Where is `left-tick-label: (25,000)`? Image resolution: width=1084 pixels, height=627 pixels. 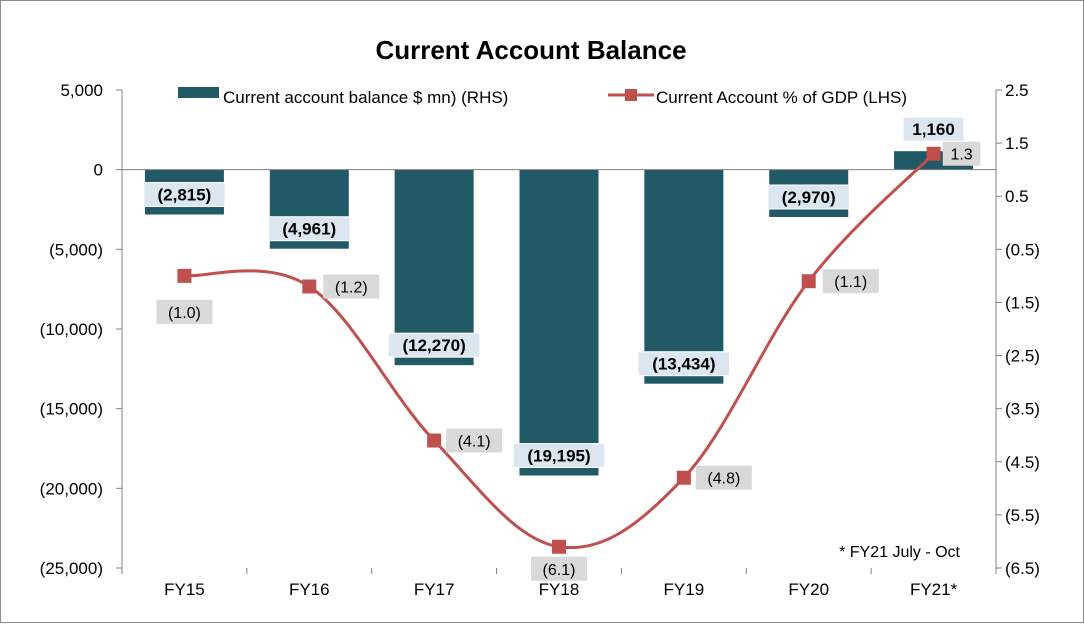
left-tick-label: (25,000) is located at coordinates (71, 568).